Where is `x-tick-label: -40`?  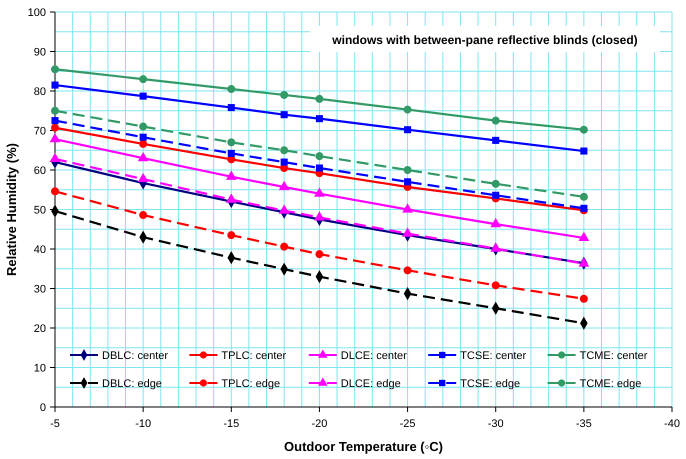
x-tick-label: -40 is located at coordinates (672, 424).